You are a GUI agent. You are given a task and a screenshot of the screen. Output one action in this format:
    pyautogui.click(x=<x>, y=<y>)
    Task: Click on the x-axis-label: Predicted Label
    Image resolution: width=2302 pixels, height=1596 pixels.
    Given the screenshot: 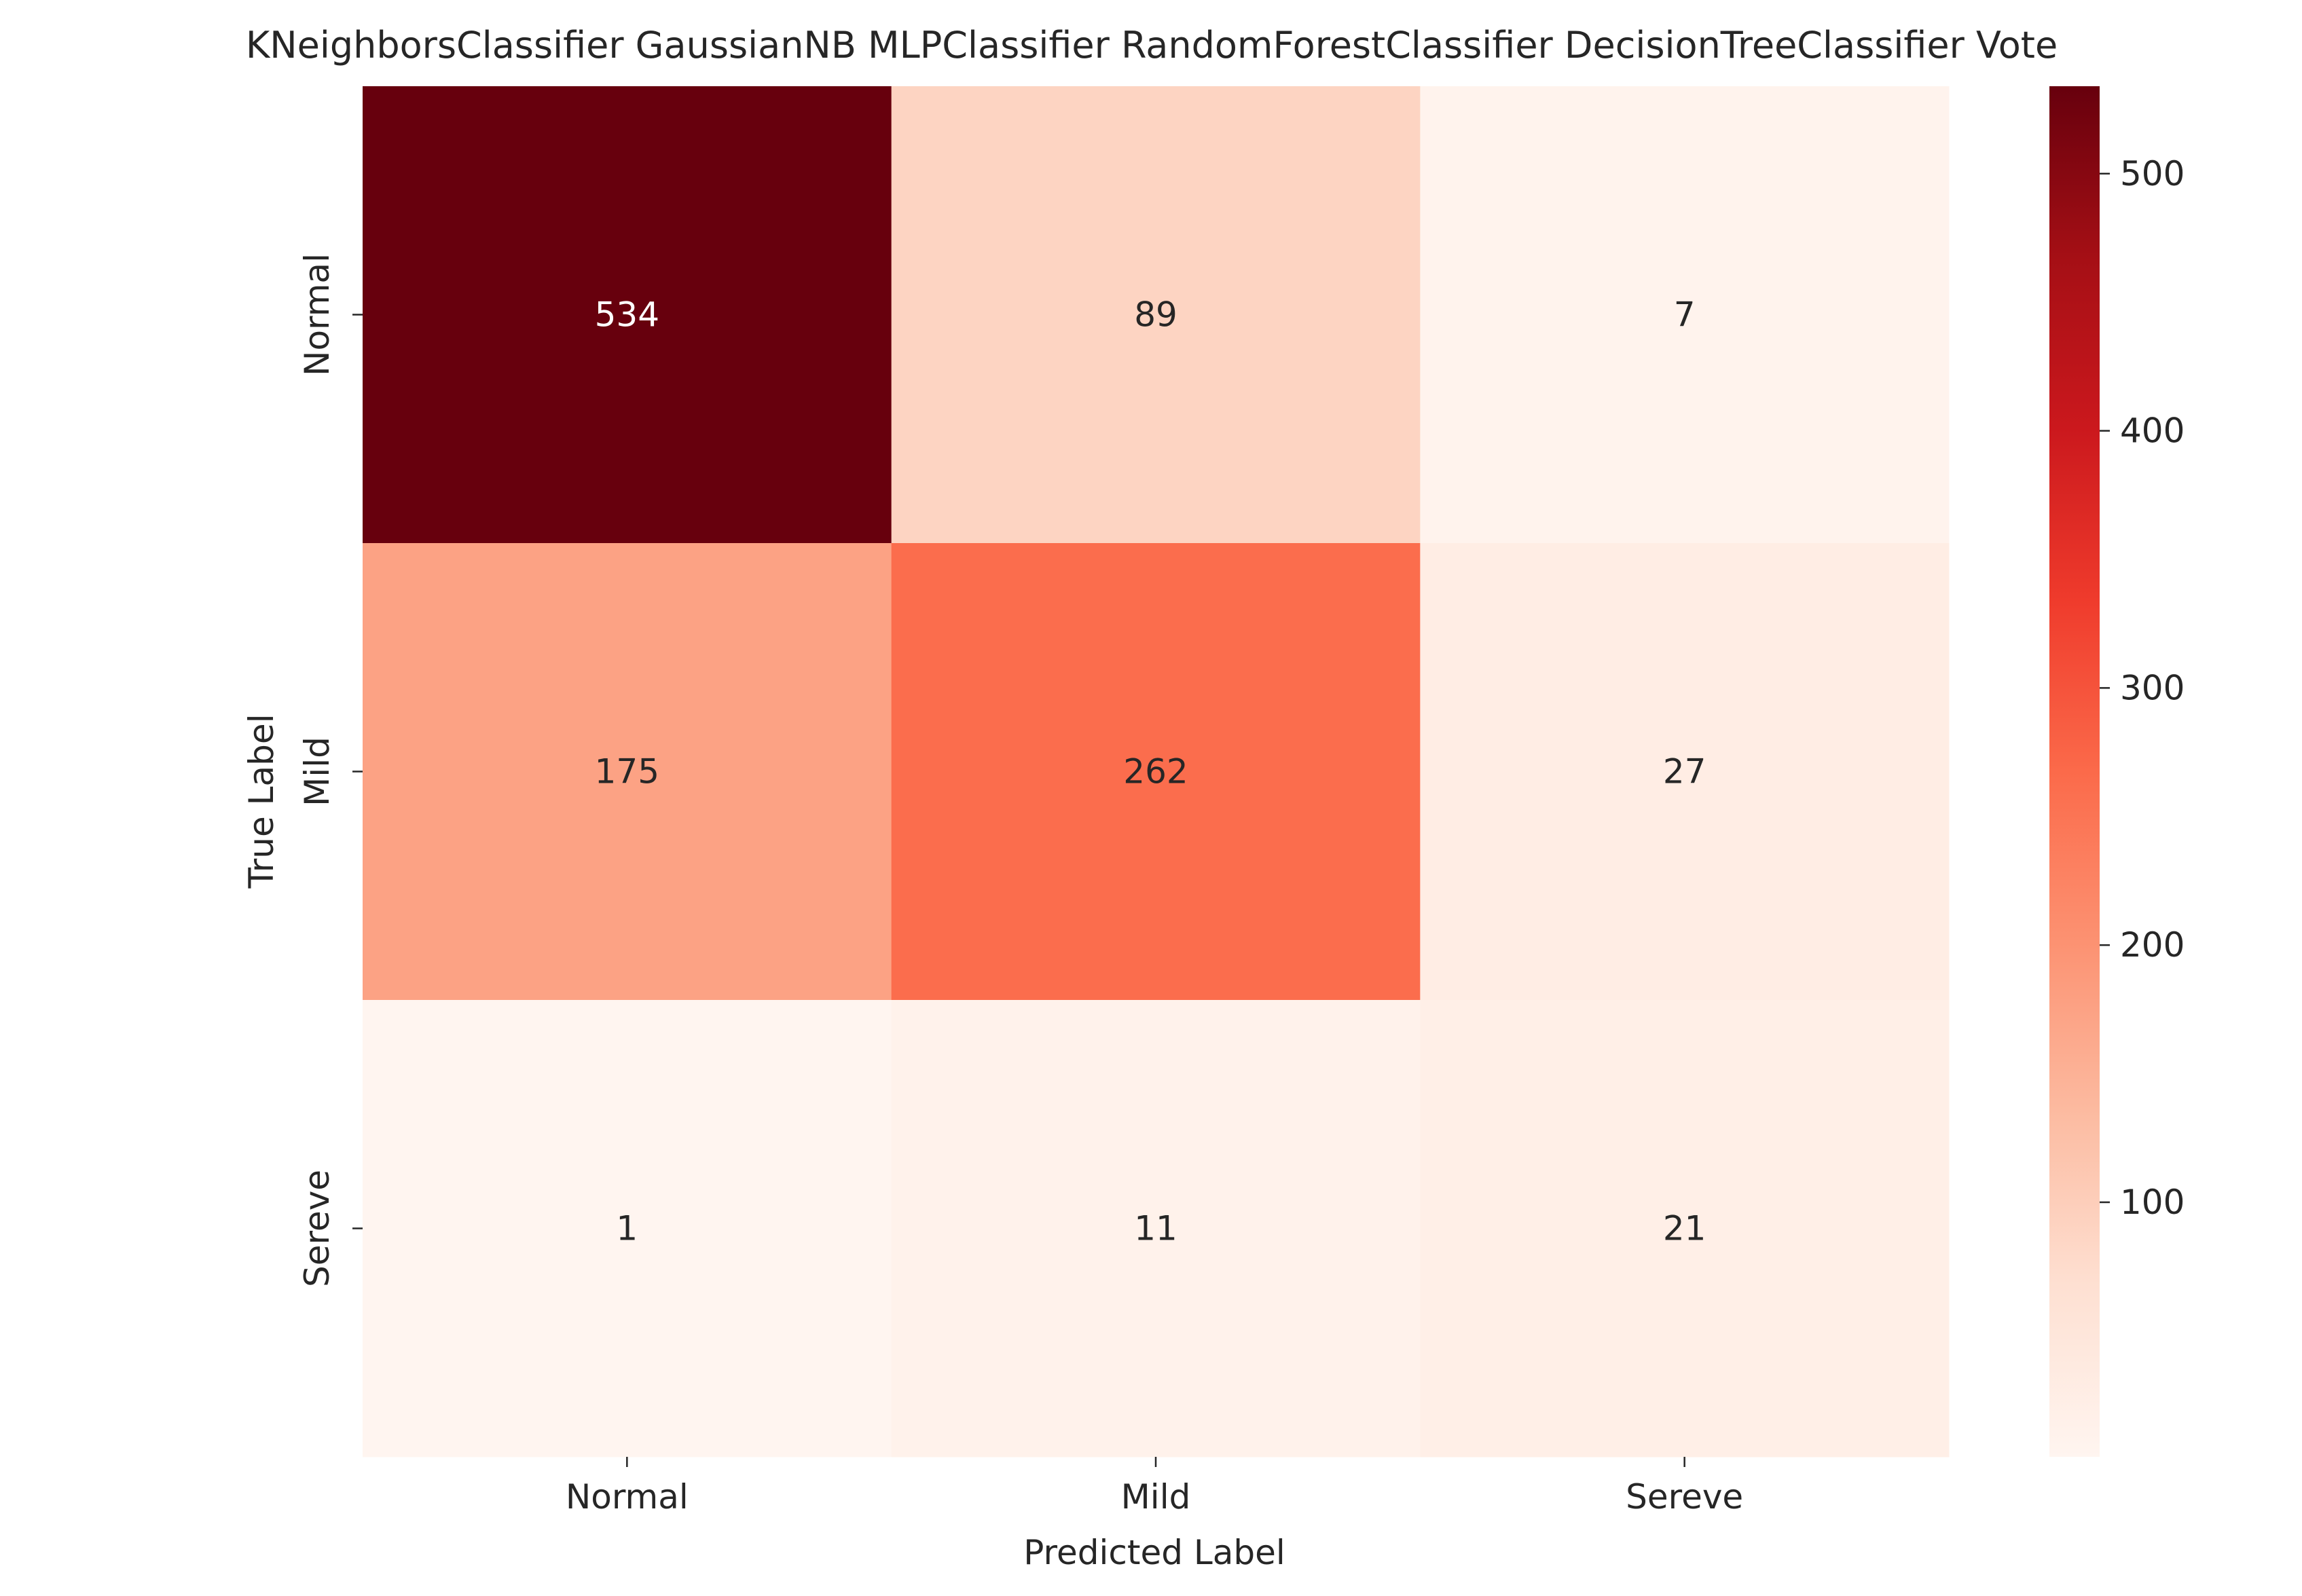 What is the action you would take?
    pyautogui.click(x=1154, y=1552)
    